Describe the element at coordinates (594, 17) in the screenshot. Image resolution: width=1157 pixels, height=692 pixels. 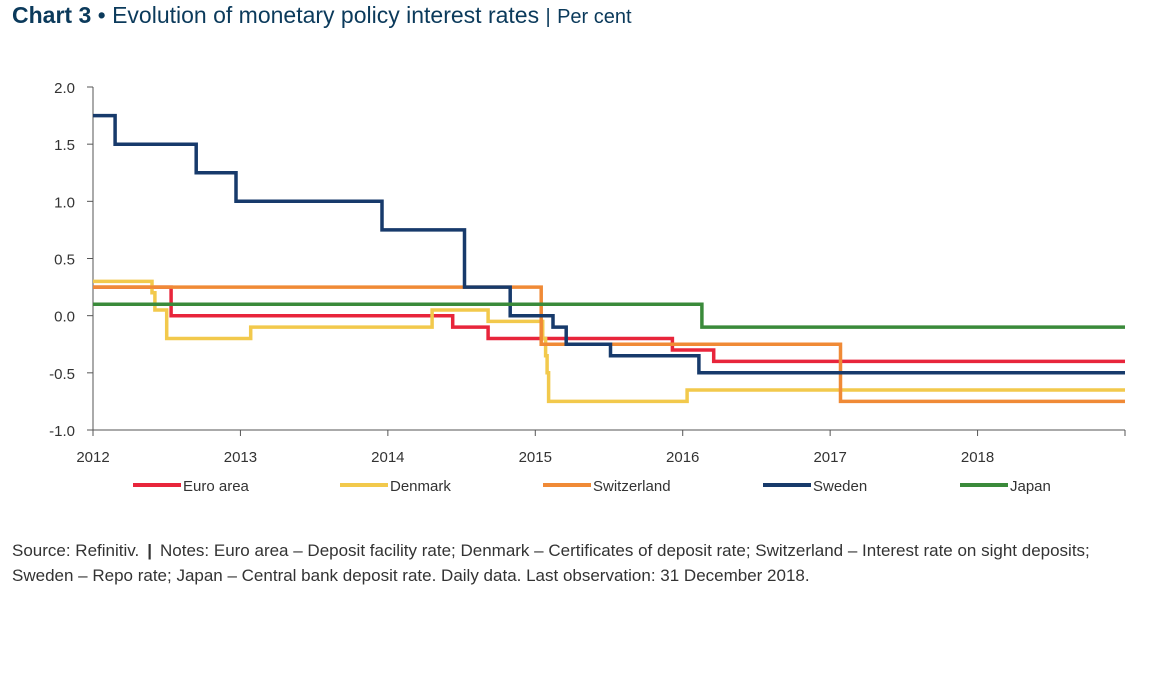
I see `title-unit: Per cent` at that location.